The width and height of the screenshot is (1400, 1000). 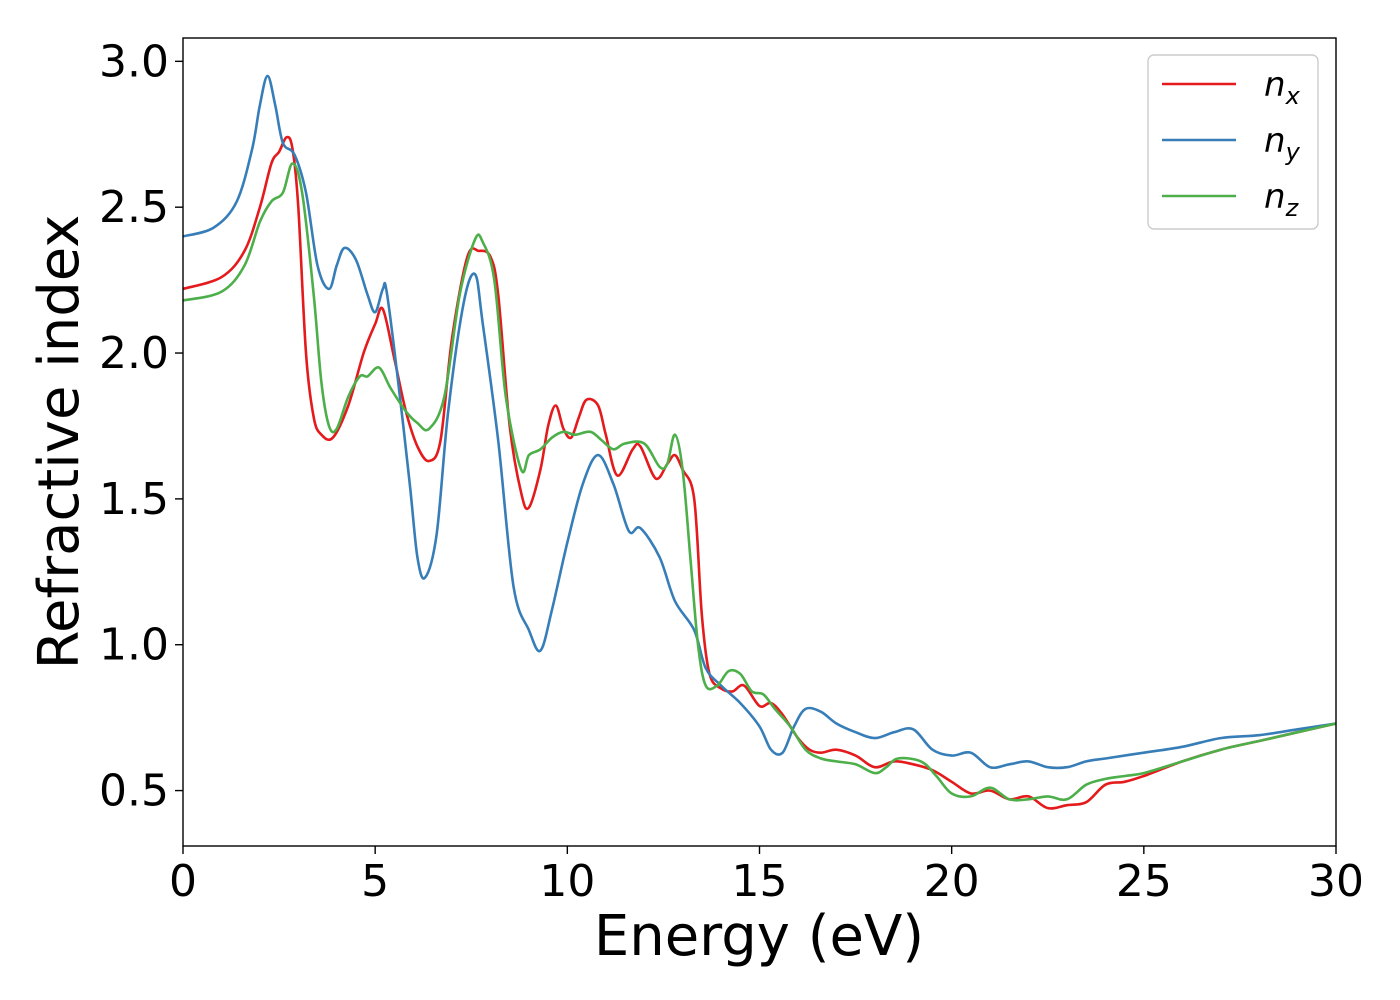 I want to click on legend-box, so click(x=1233, y=142).